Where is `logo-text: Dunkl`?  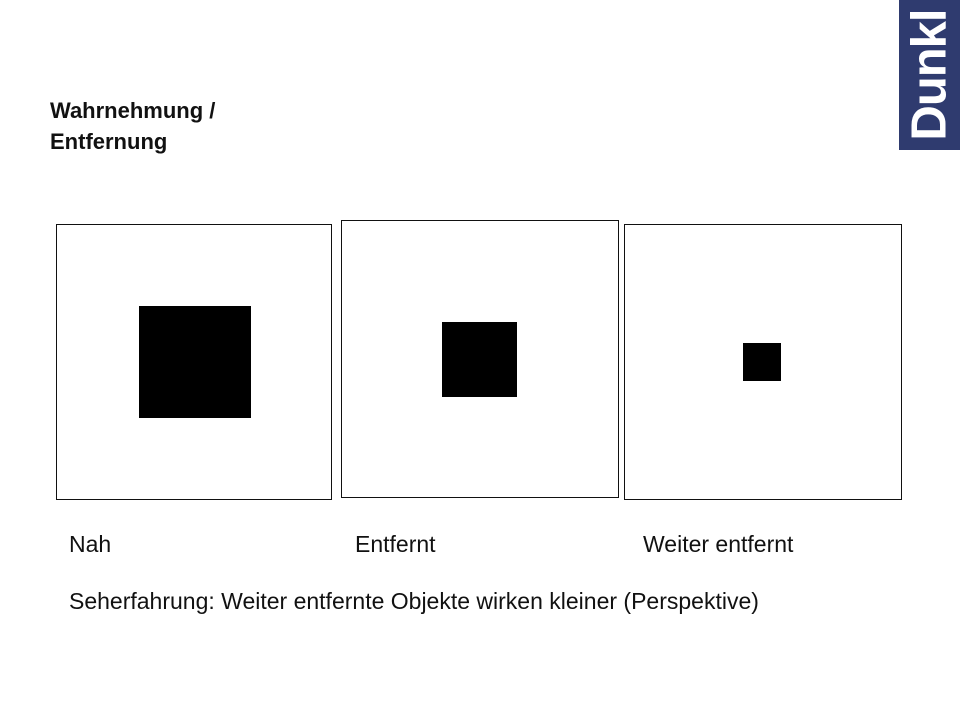
logo-text: Dunkl is located at coordinates (929, 75).